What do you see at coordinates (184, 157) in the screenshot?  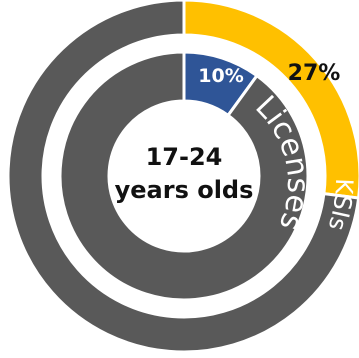 I see `center-label-line-1: 17-24` at bounding box center [184, 157].